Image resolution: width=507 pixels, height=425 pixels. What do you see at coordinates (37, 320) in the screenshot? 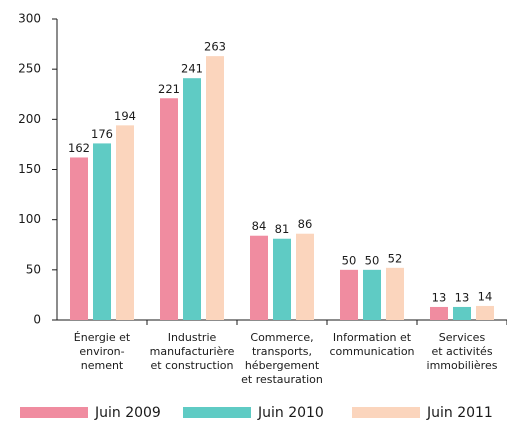
I see `y-tick-label: 0` at bounding box center [37, 320].